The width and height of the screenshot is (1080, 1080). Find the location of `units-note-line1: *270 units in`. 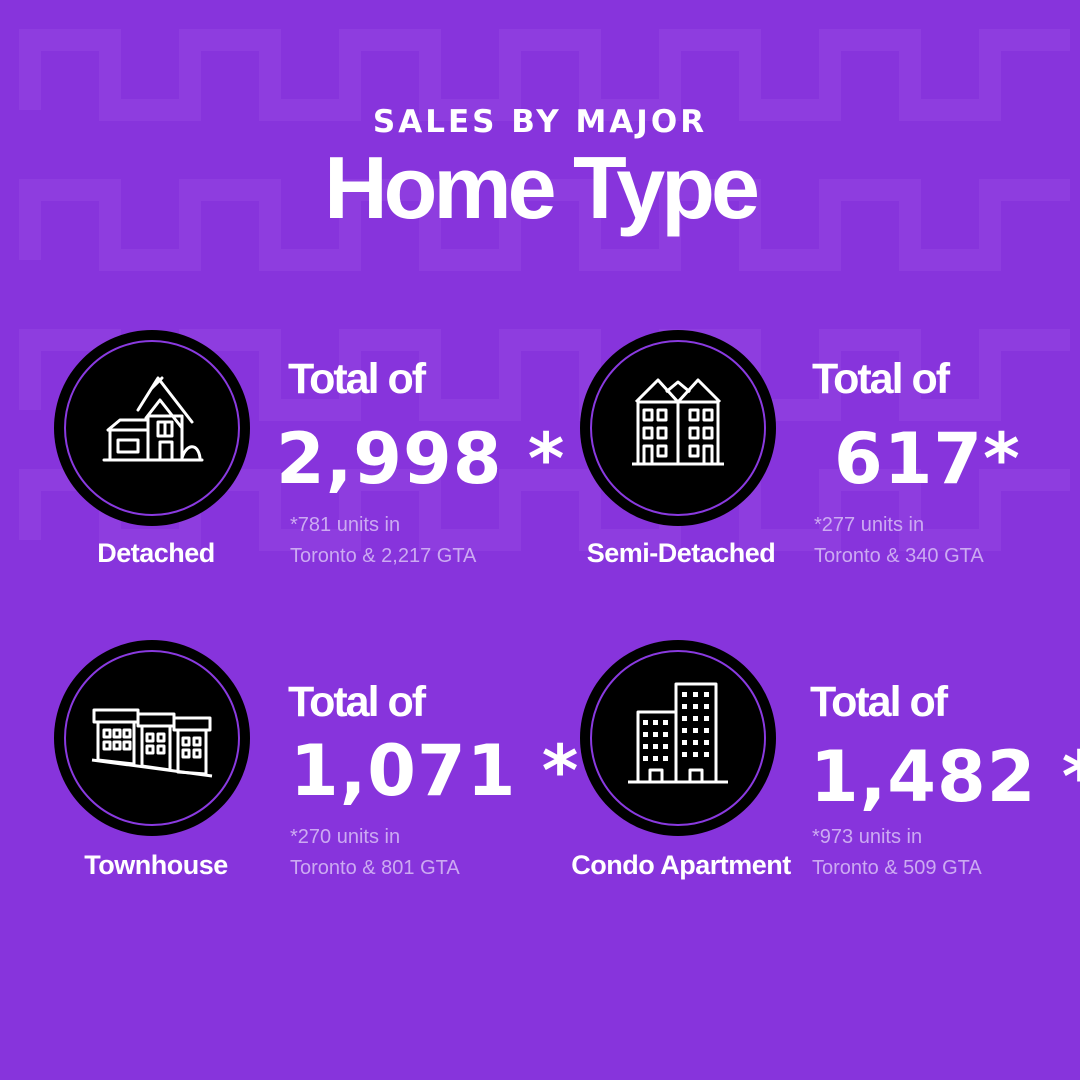

units-note-line1: *270 units in is located at coordinates (345, 837).